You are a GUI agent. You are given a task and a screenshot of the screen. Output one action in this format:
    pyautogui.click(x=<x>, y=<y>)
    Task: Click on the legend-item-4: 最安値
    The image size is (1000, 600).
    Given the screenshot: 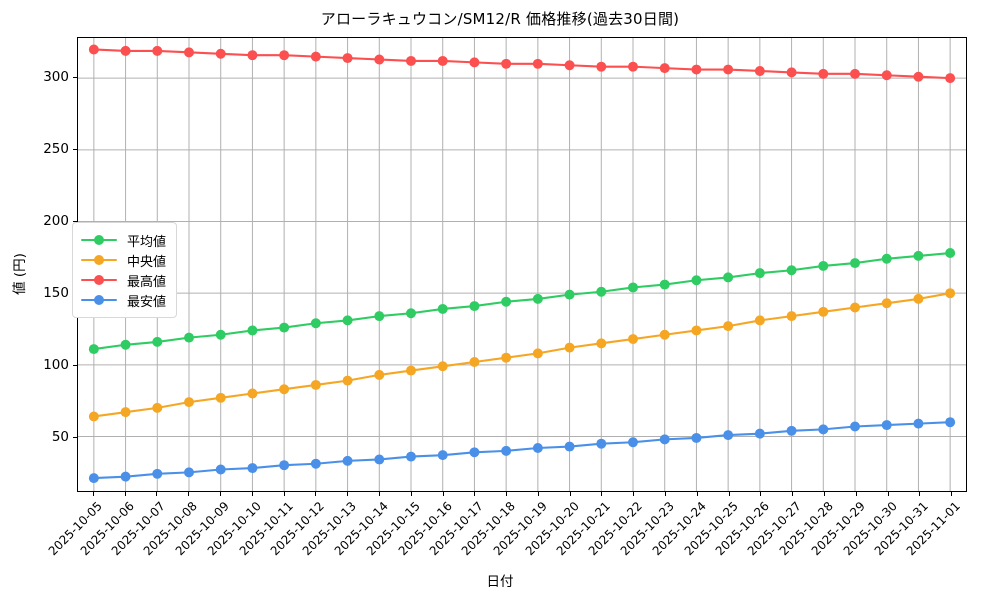 What is the action you would take?
    pyautogui.click(x=123, y=300)
    